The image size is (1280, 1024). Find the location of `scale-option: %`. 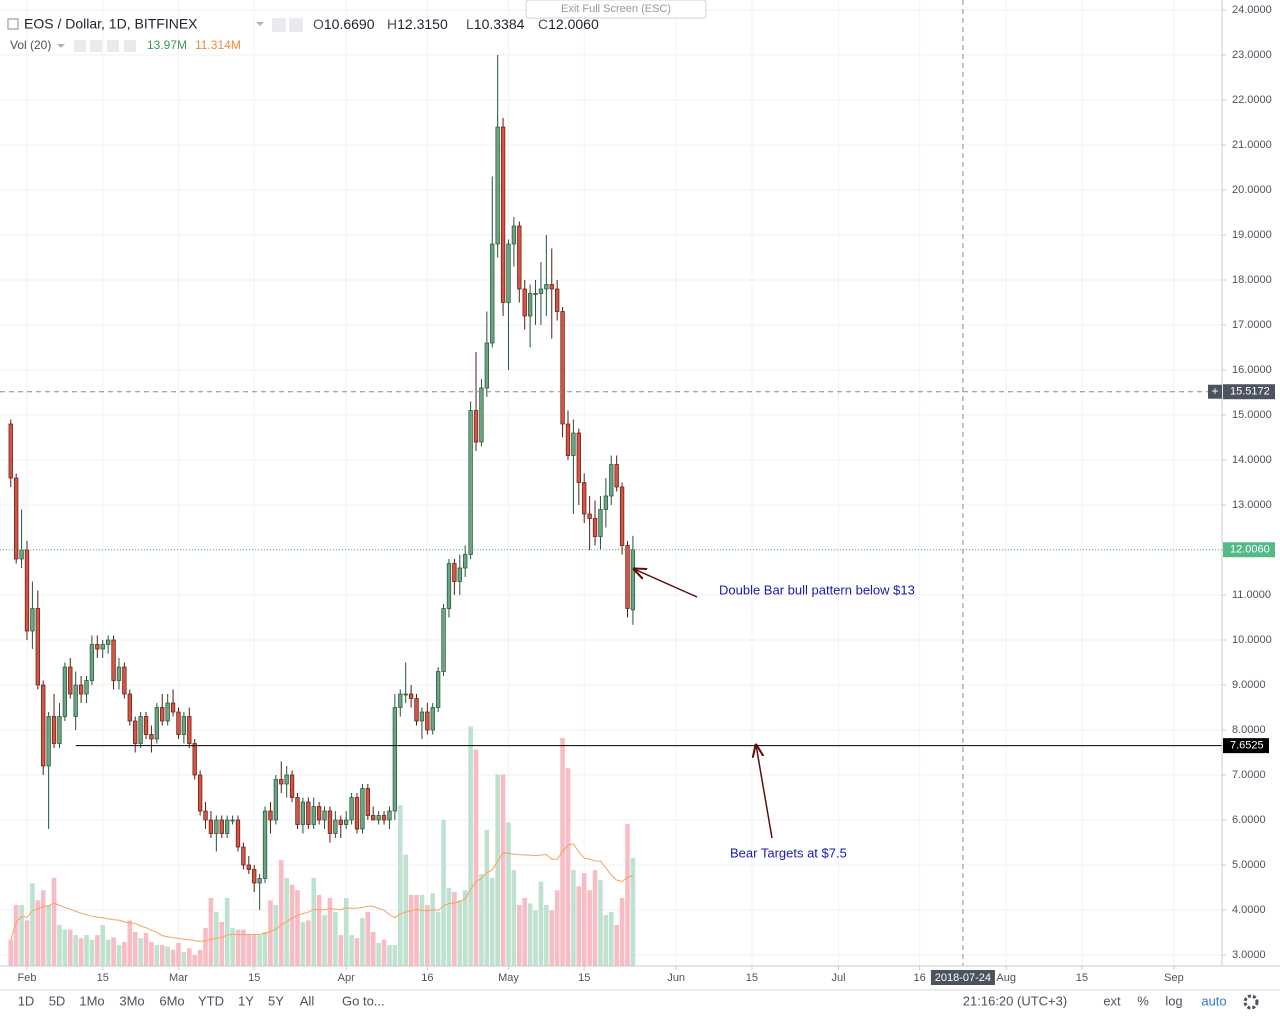

scale-option: % is located at coordinates (1143, 1000).